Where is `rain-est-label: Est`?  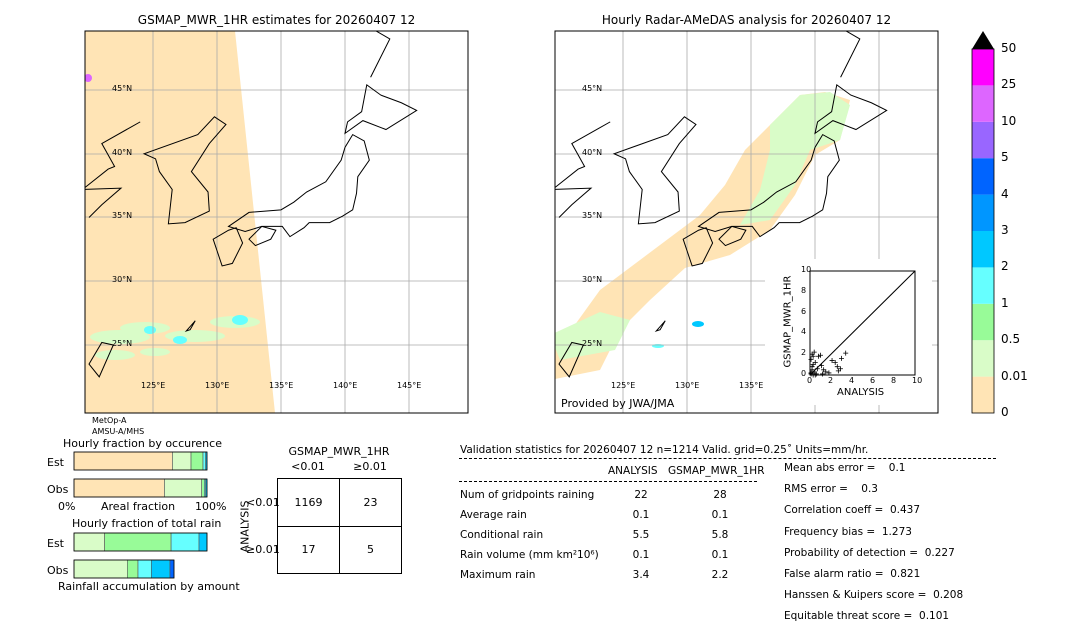 rain-est-label: Est is located at coordinates (55, 543).